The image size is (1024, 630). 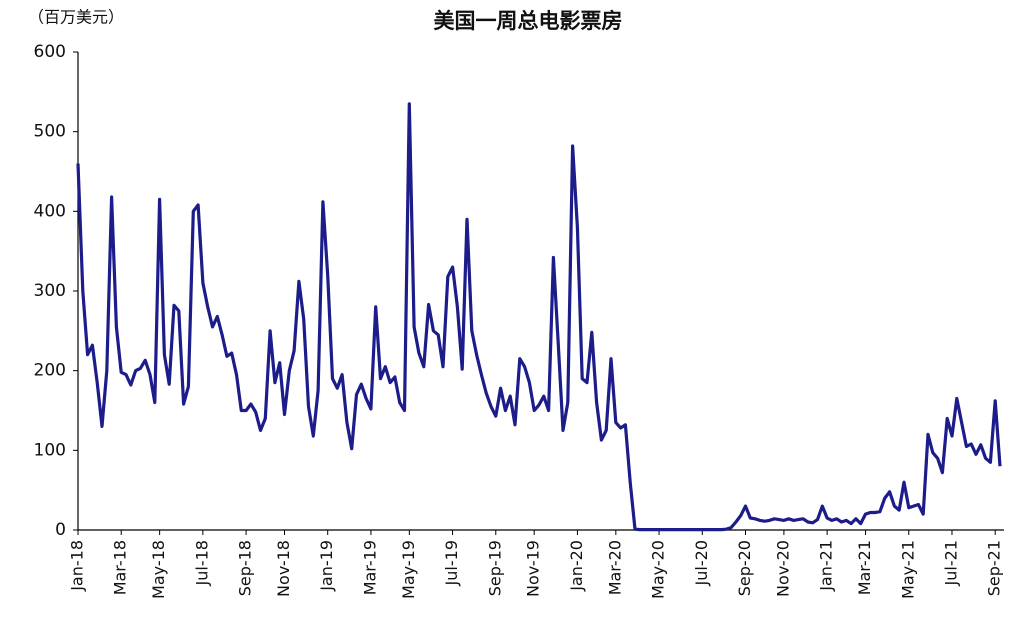 I want to click on y-tick-label: 300, so click(x=50, y=291).